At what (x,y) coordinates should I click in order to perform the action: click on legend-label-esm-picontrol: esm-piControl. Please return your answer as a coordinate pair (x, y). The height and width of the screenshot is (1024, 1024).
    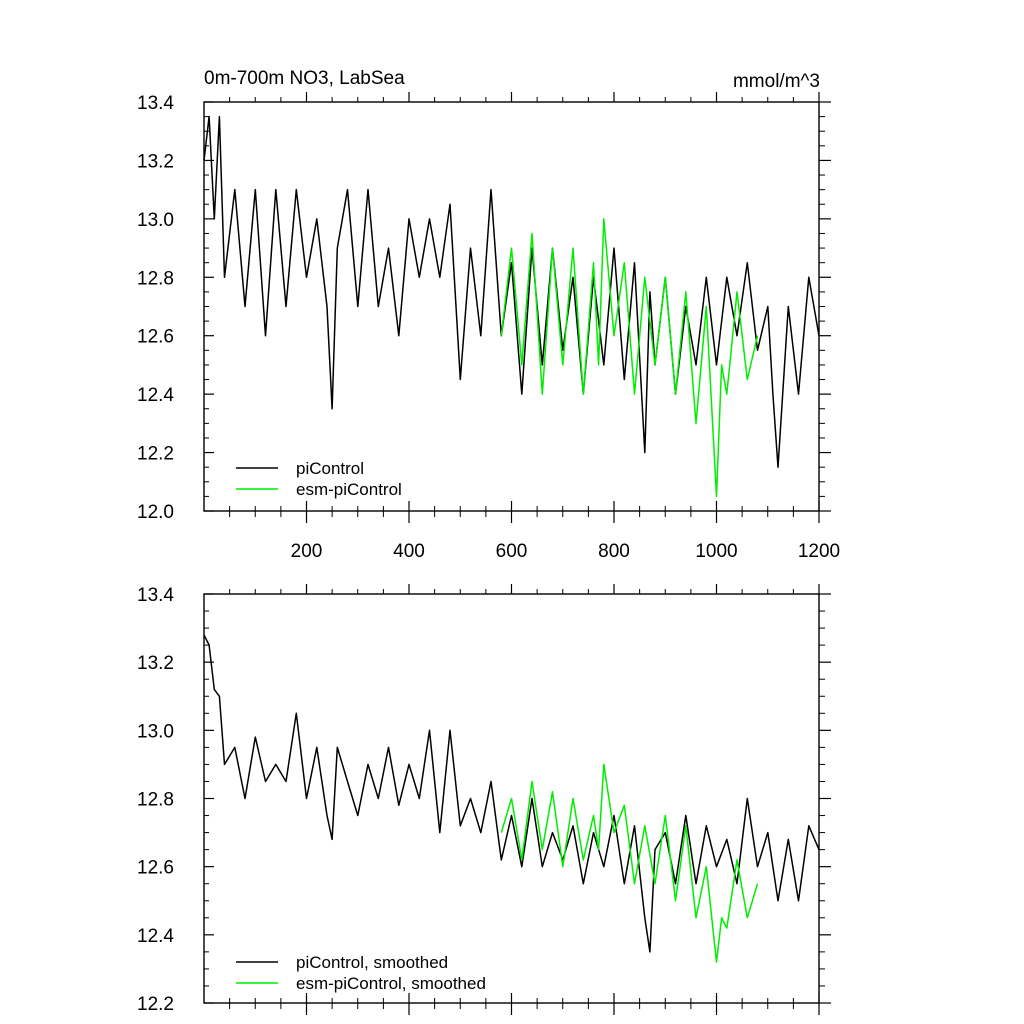
    Looking at the image, I should click on (349, 489).